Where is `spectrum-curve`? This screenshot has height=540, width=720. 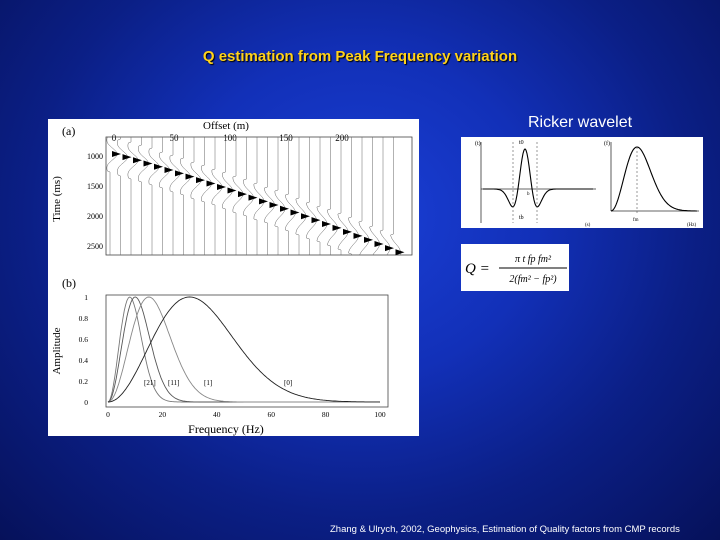
spectrum-curve is located at coordinates (243, 349).